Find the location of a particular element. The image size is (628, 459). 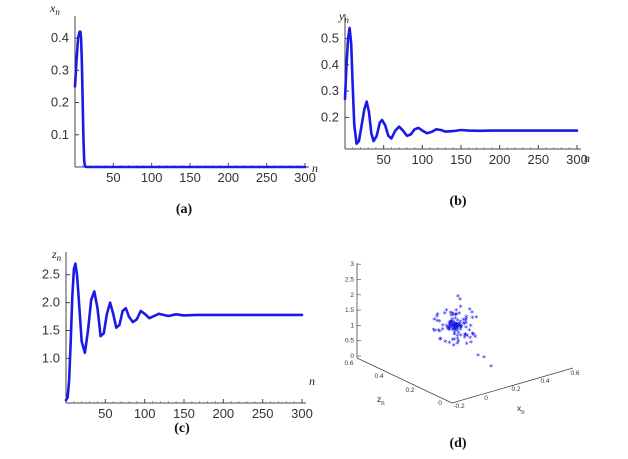

z-tick-label: 2.5 is located at coordinates (349, 280).